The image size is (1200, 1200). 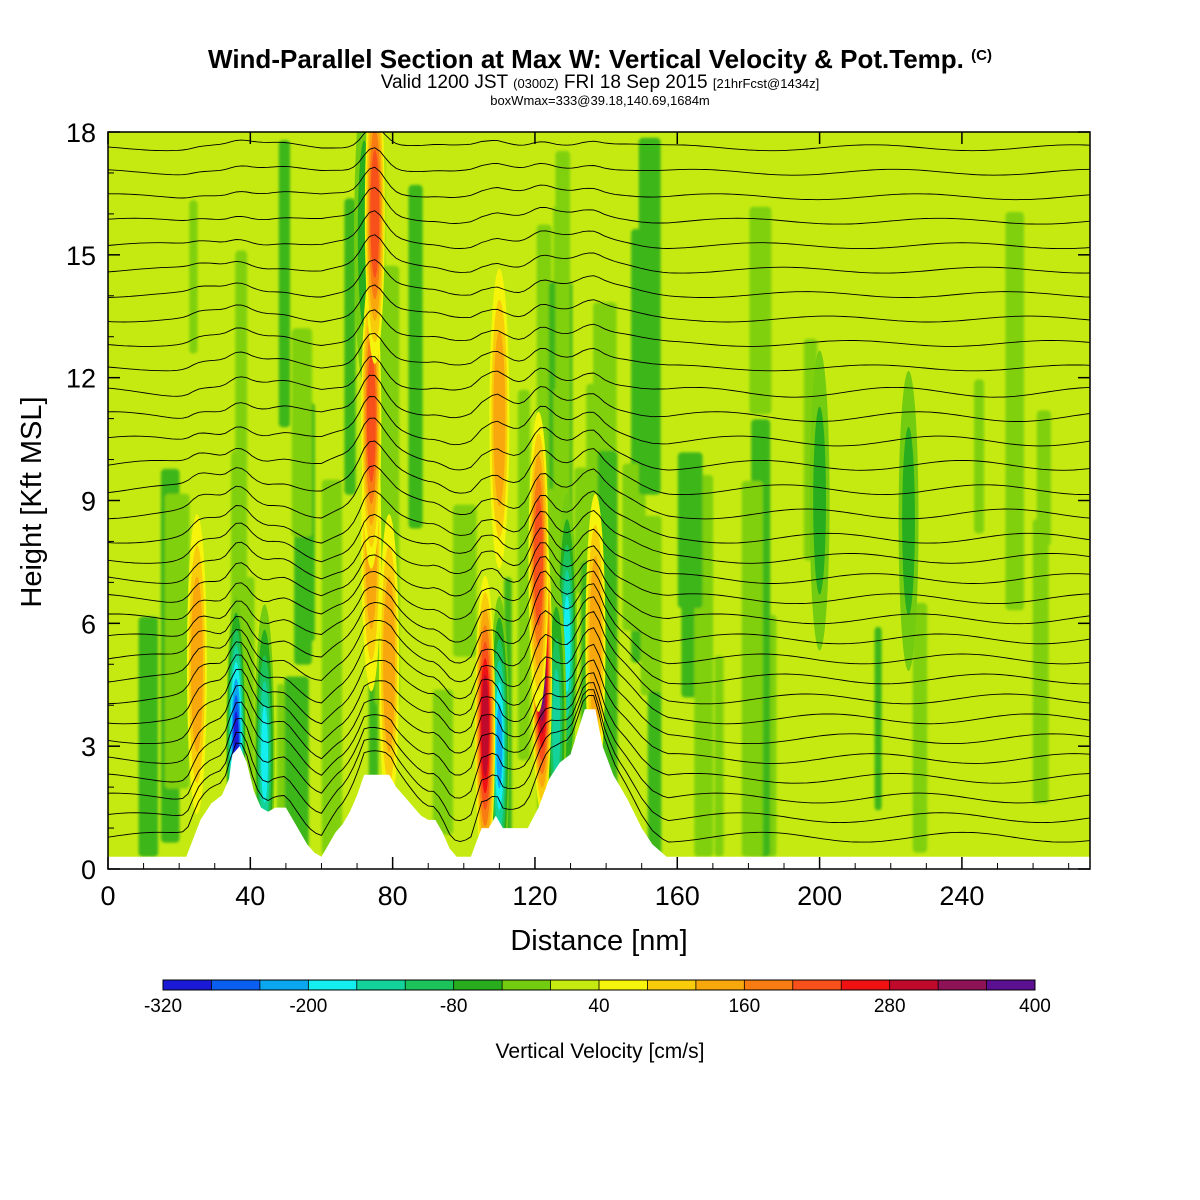 I want to click on y-tick-label: 9, so click(x=88, y=502).